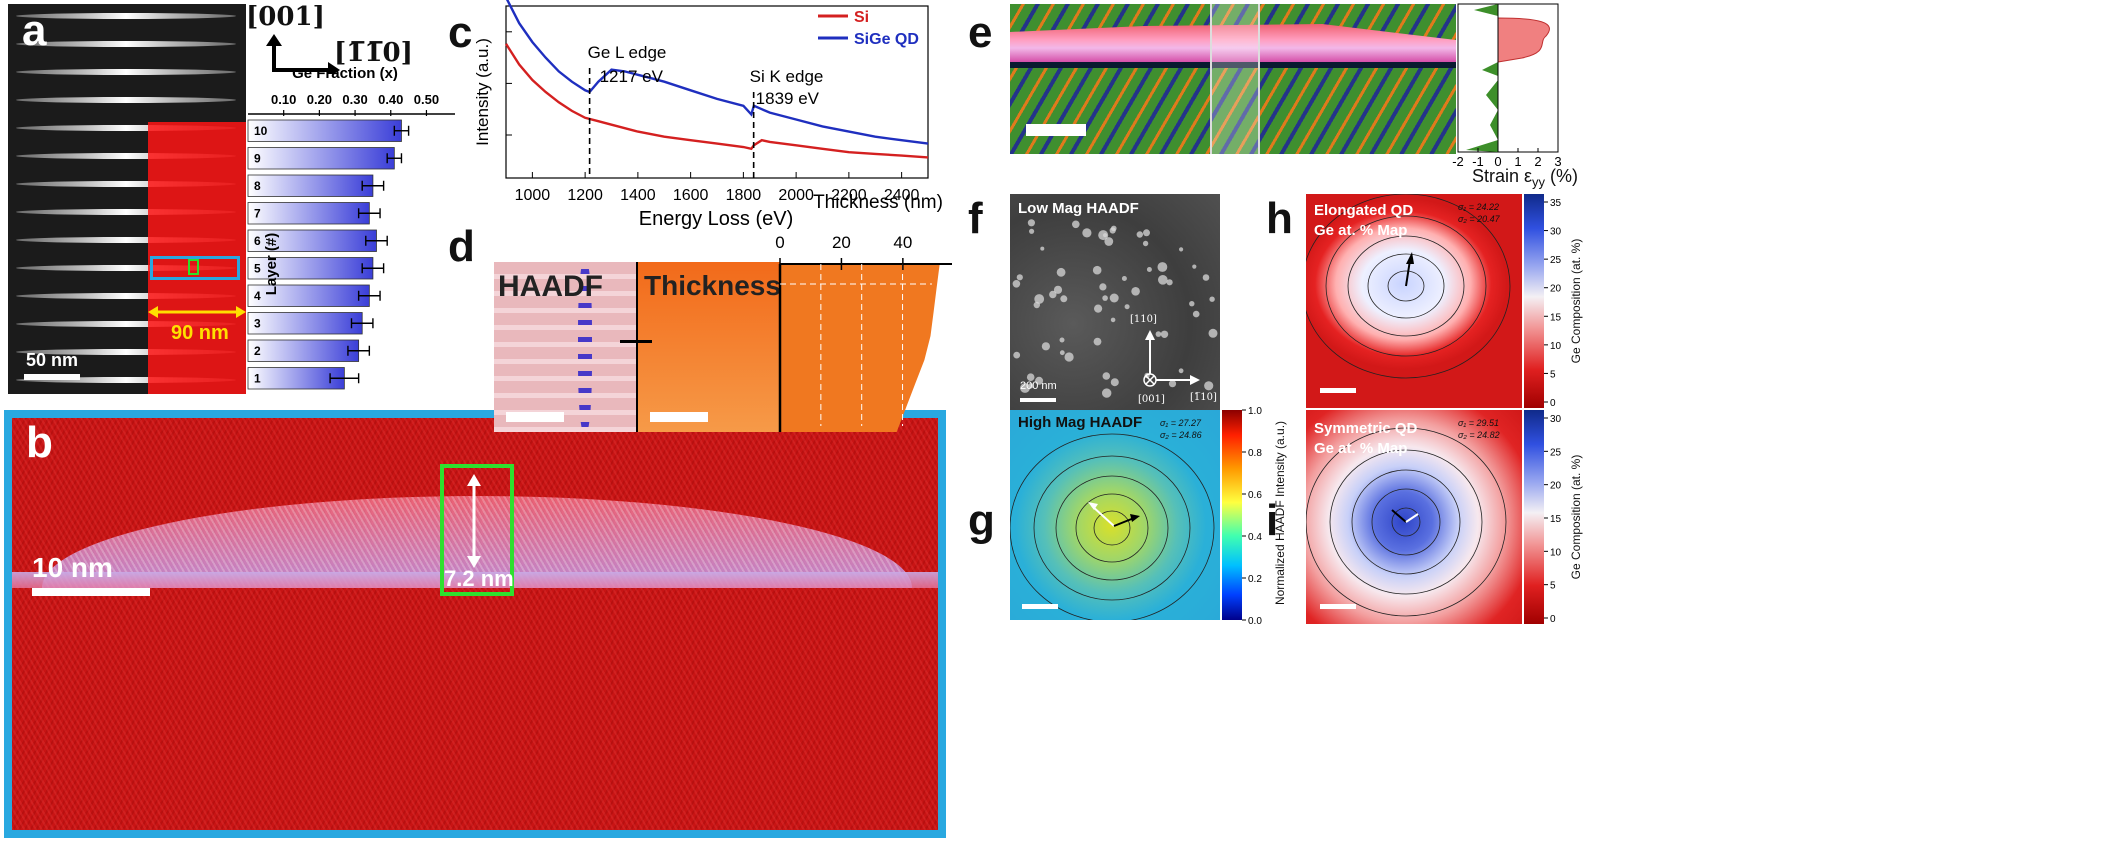 The width and height of the screenshot is (2123, 844). Describe the element at coordinates (72, 567) in the screenshot. I see `panel-b-scale-label: 10 nm` at that location.